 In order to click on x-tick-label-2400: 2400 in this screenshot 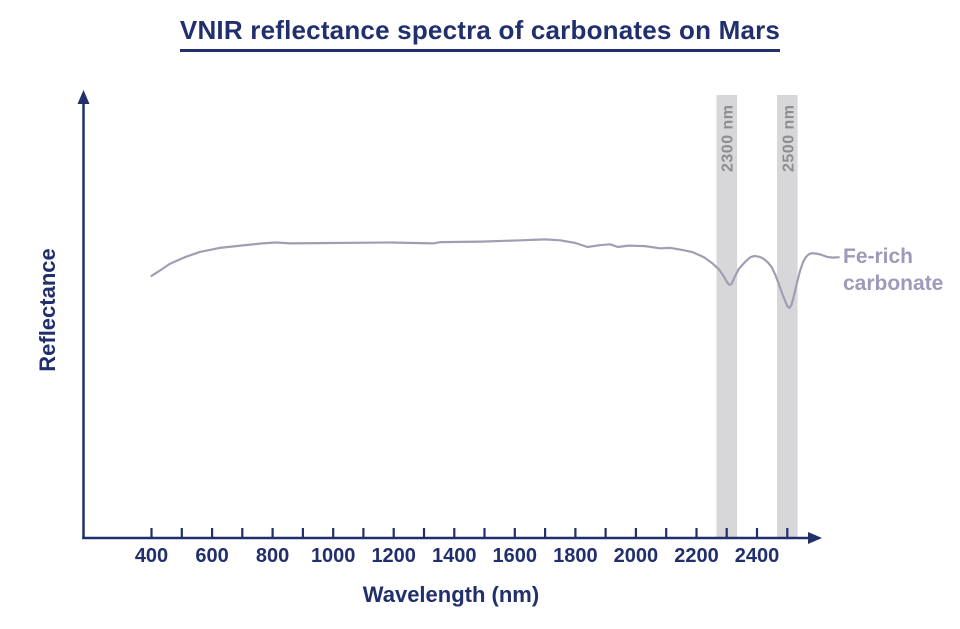, I will do `click(757, 556)`.